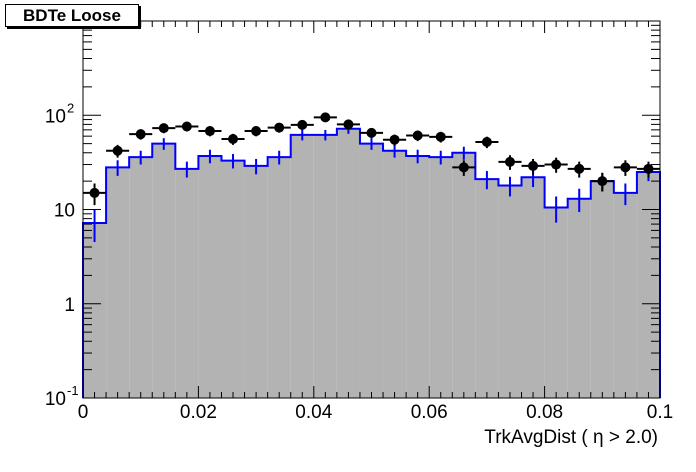 The width and height of the screenshot is (696, 472). I want to click on x-tick-label: 0.08, so click(544, 412).